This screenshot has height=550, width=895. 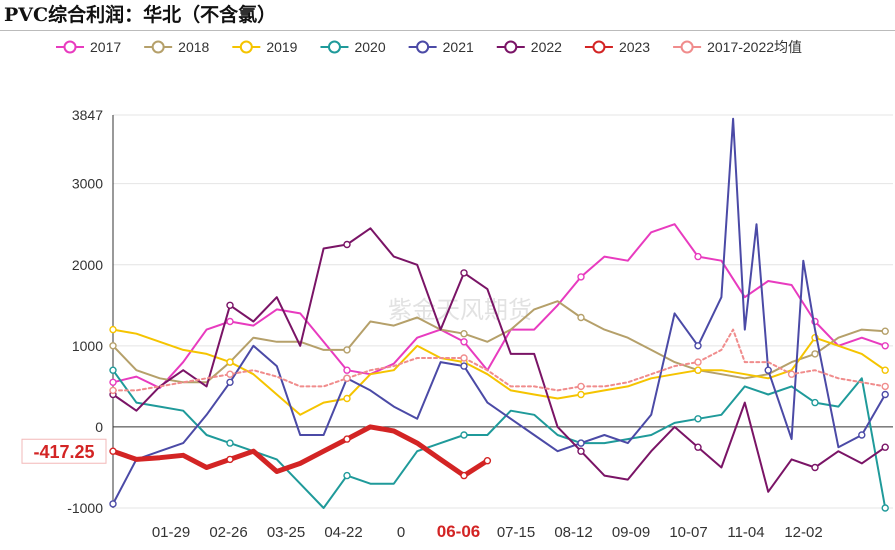 I want to click on legend-label: 2023, so click(x=634, y=47).